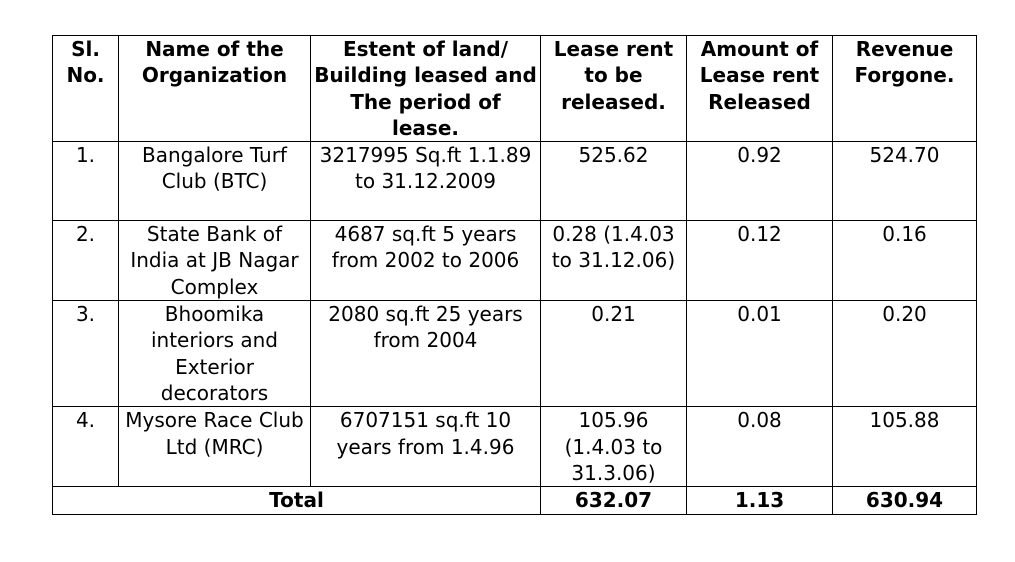 Image resolution: width=1015 pixels, height=562 pixels. Describe the element at coordinates (214, 261) in the screenshot. I see `cell-organization: State Bank of India at JB Nagar Complex` at that location.